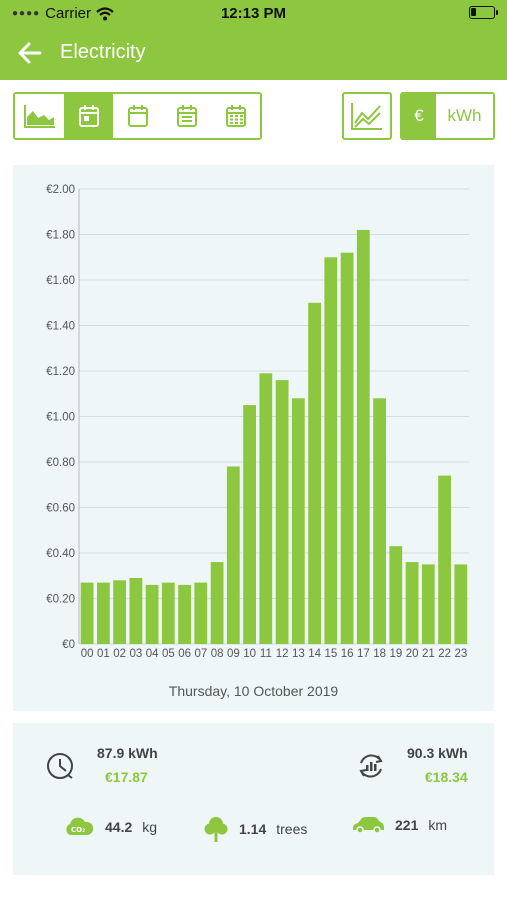 The width and height of the screenshot is (507, 900). I want to click on x-tick-label: 14, so click(314, 654).